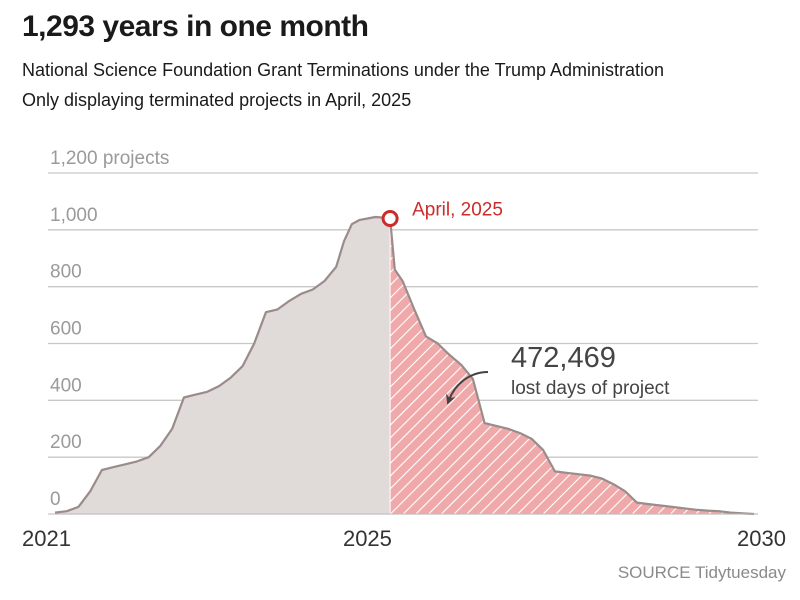 The width and height of the screenshot is (800, 600). What do you see at coordinates (563, 358) in the screenshot?
I see `annotation-value: 472,469` at bounding box center [563, 358].